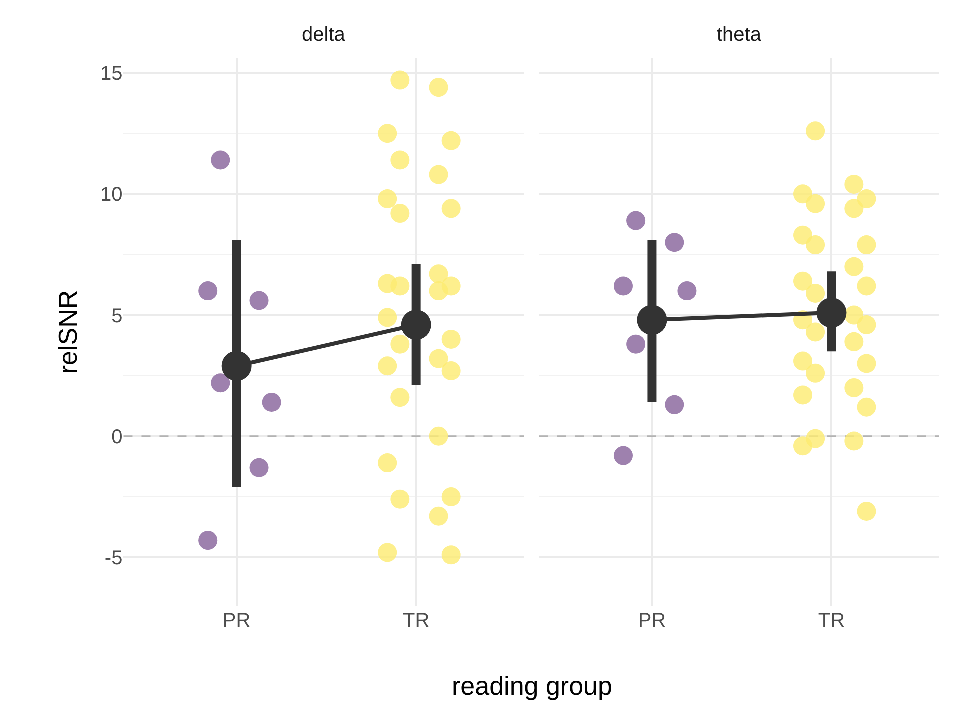  I want to click on y-tick-label: 5, so click(117, 316).